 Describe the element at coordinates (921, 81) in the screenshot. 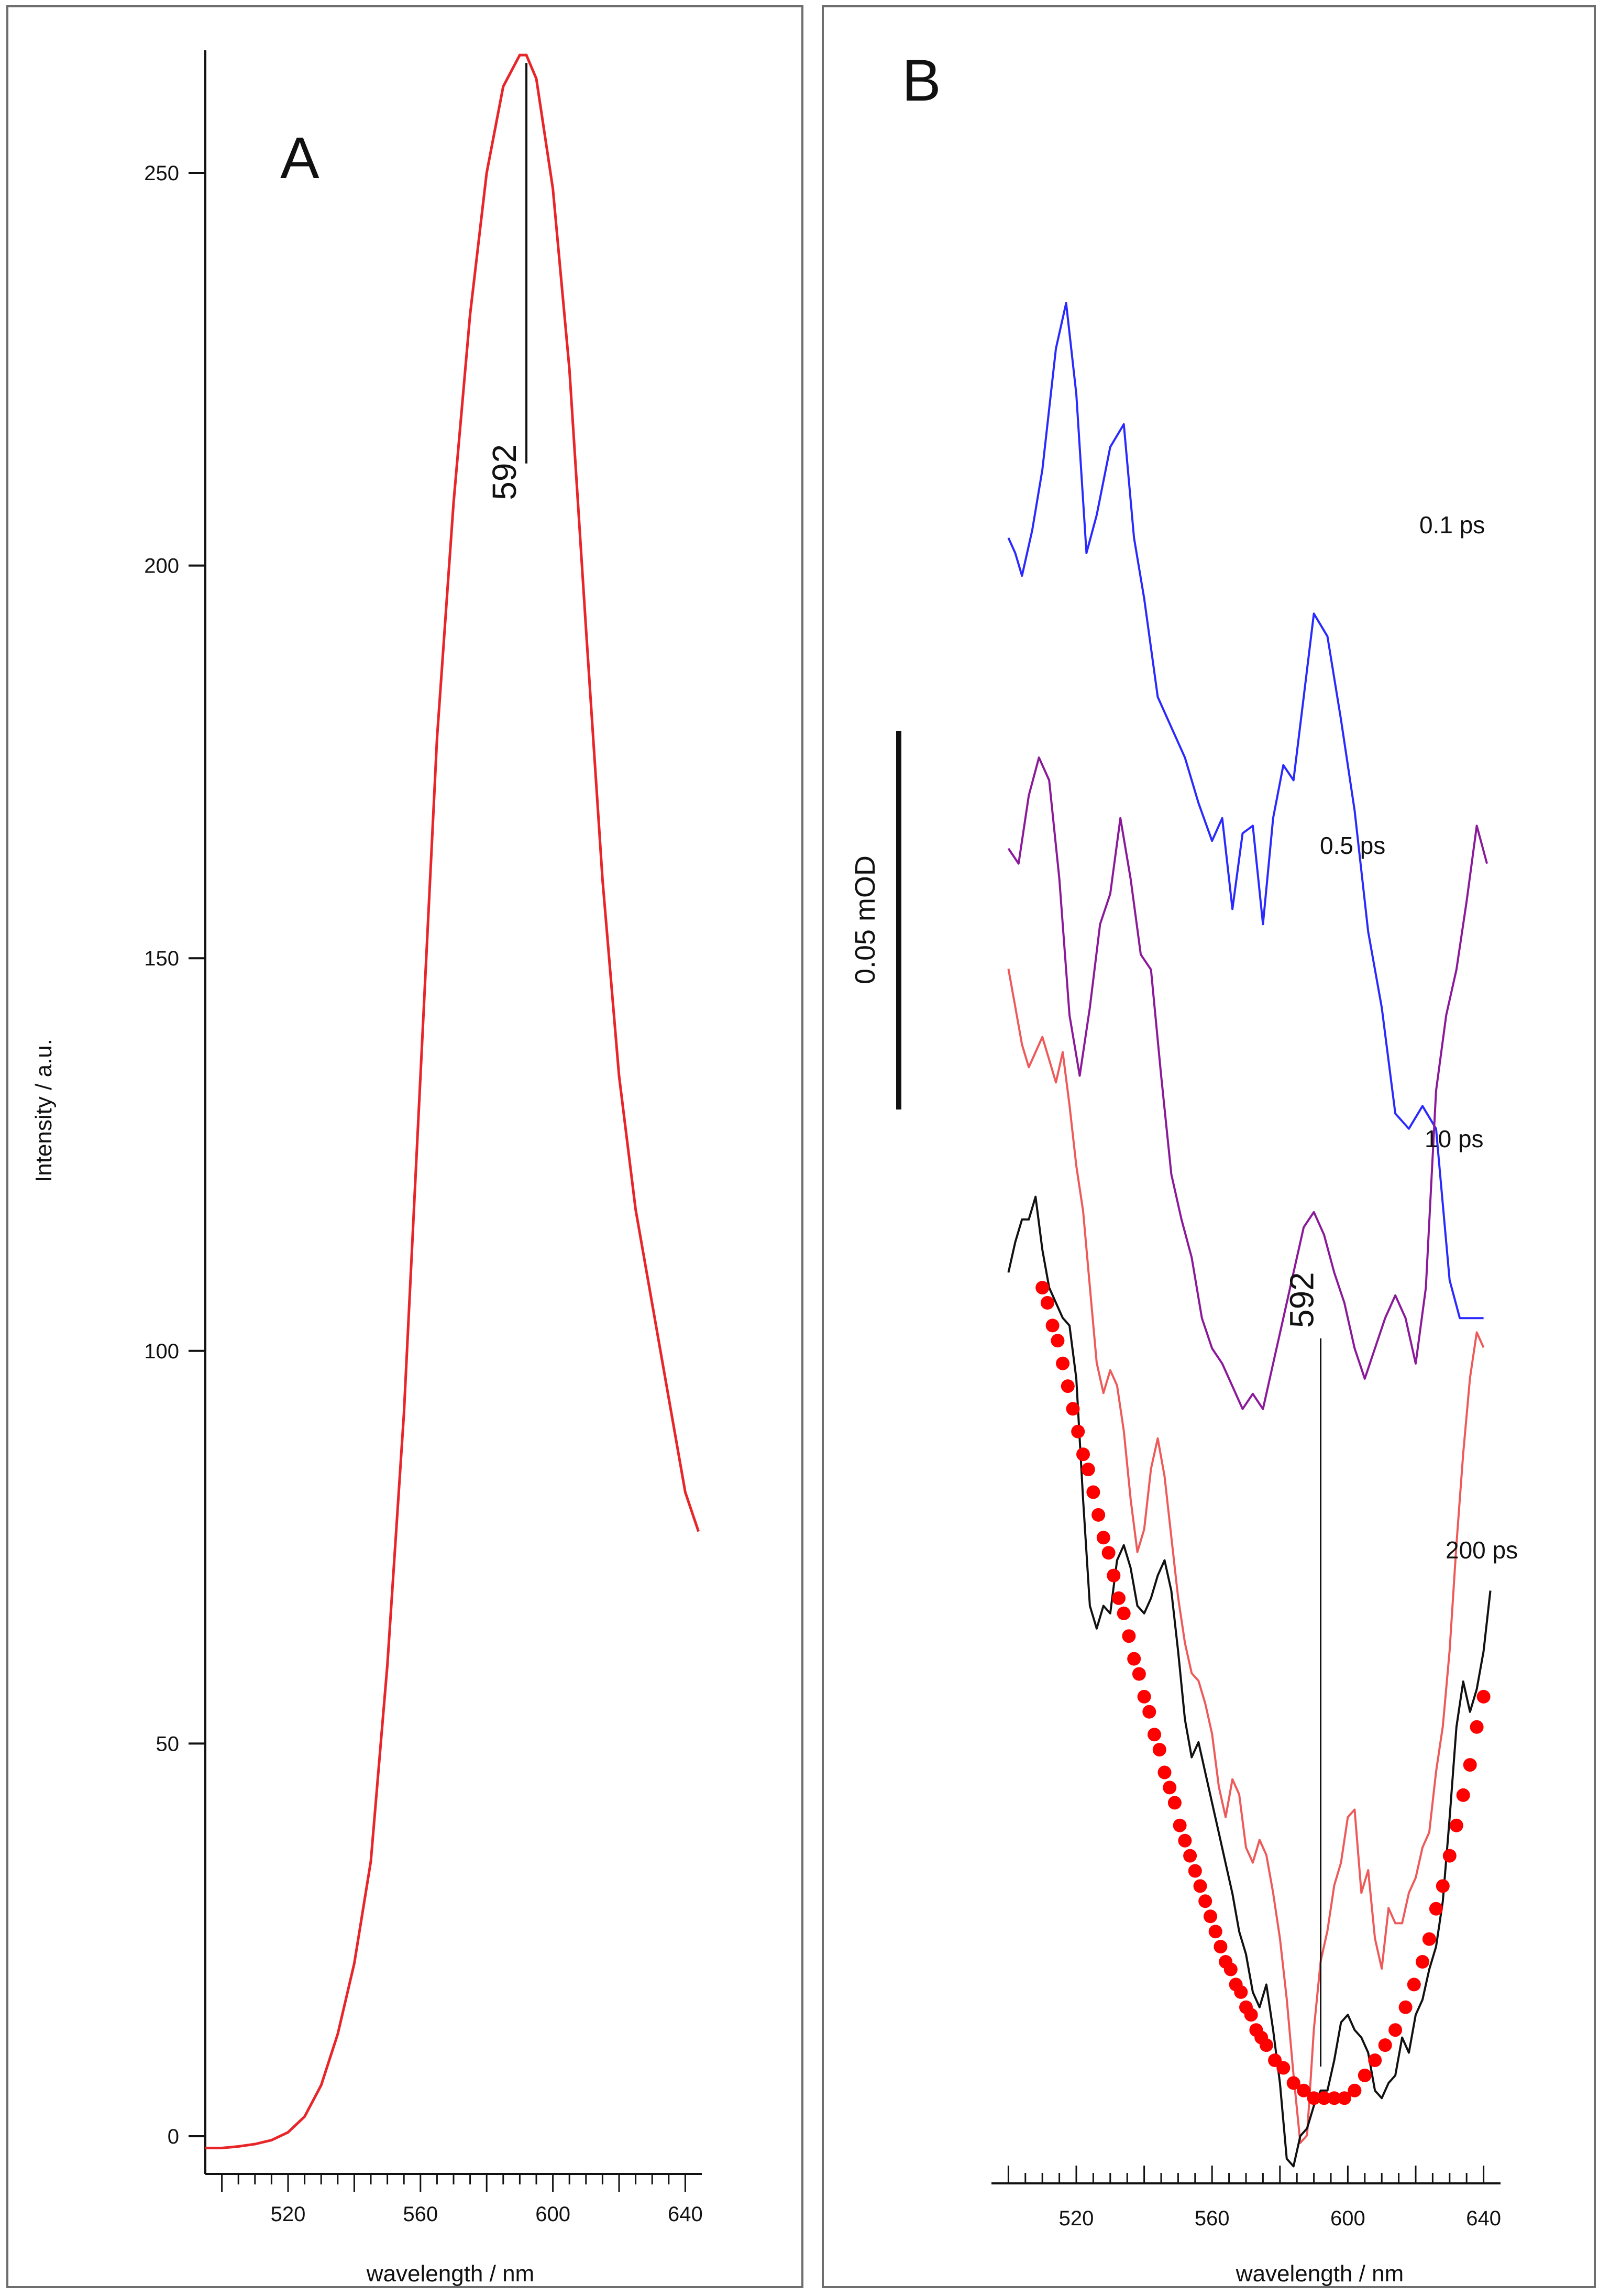

I see `panel-b-letter: B` at that location.